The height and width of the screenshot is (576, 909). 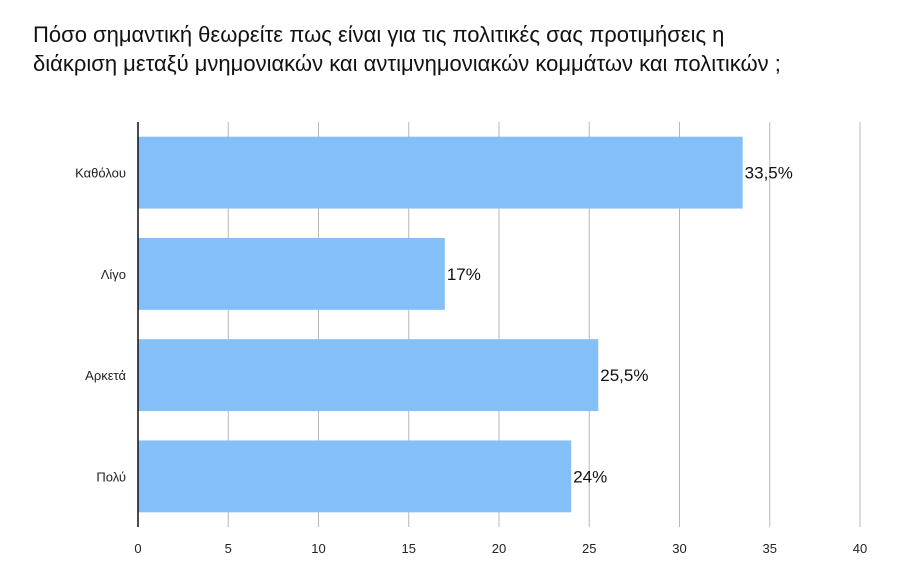 I want to click on data-label: 17%, so click(x=464, y=274).